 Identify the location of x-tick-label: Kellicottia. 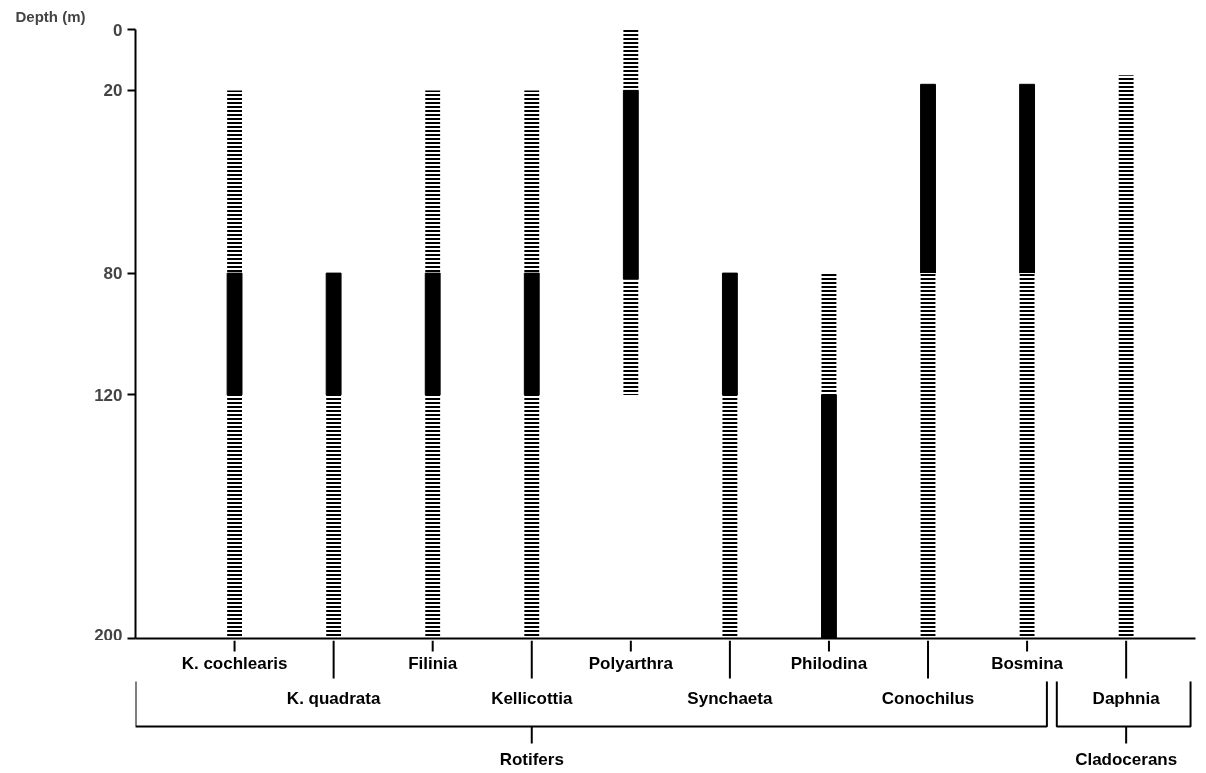
(532, 698).